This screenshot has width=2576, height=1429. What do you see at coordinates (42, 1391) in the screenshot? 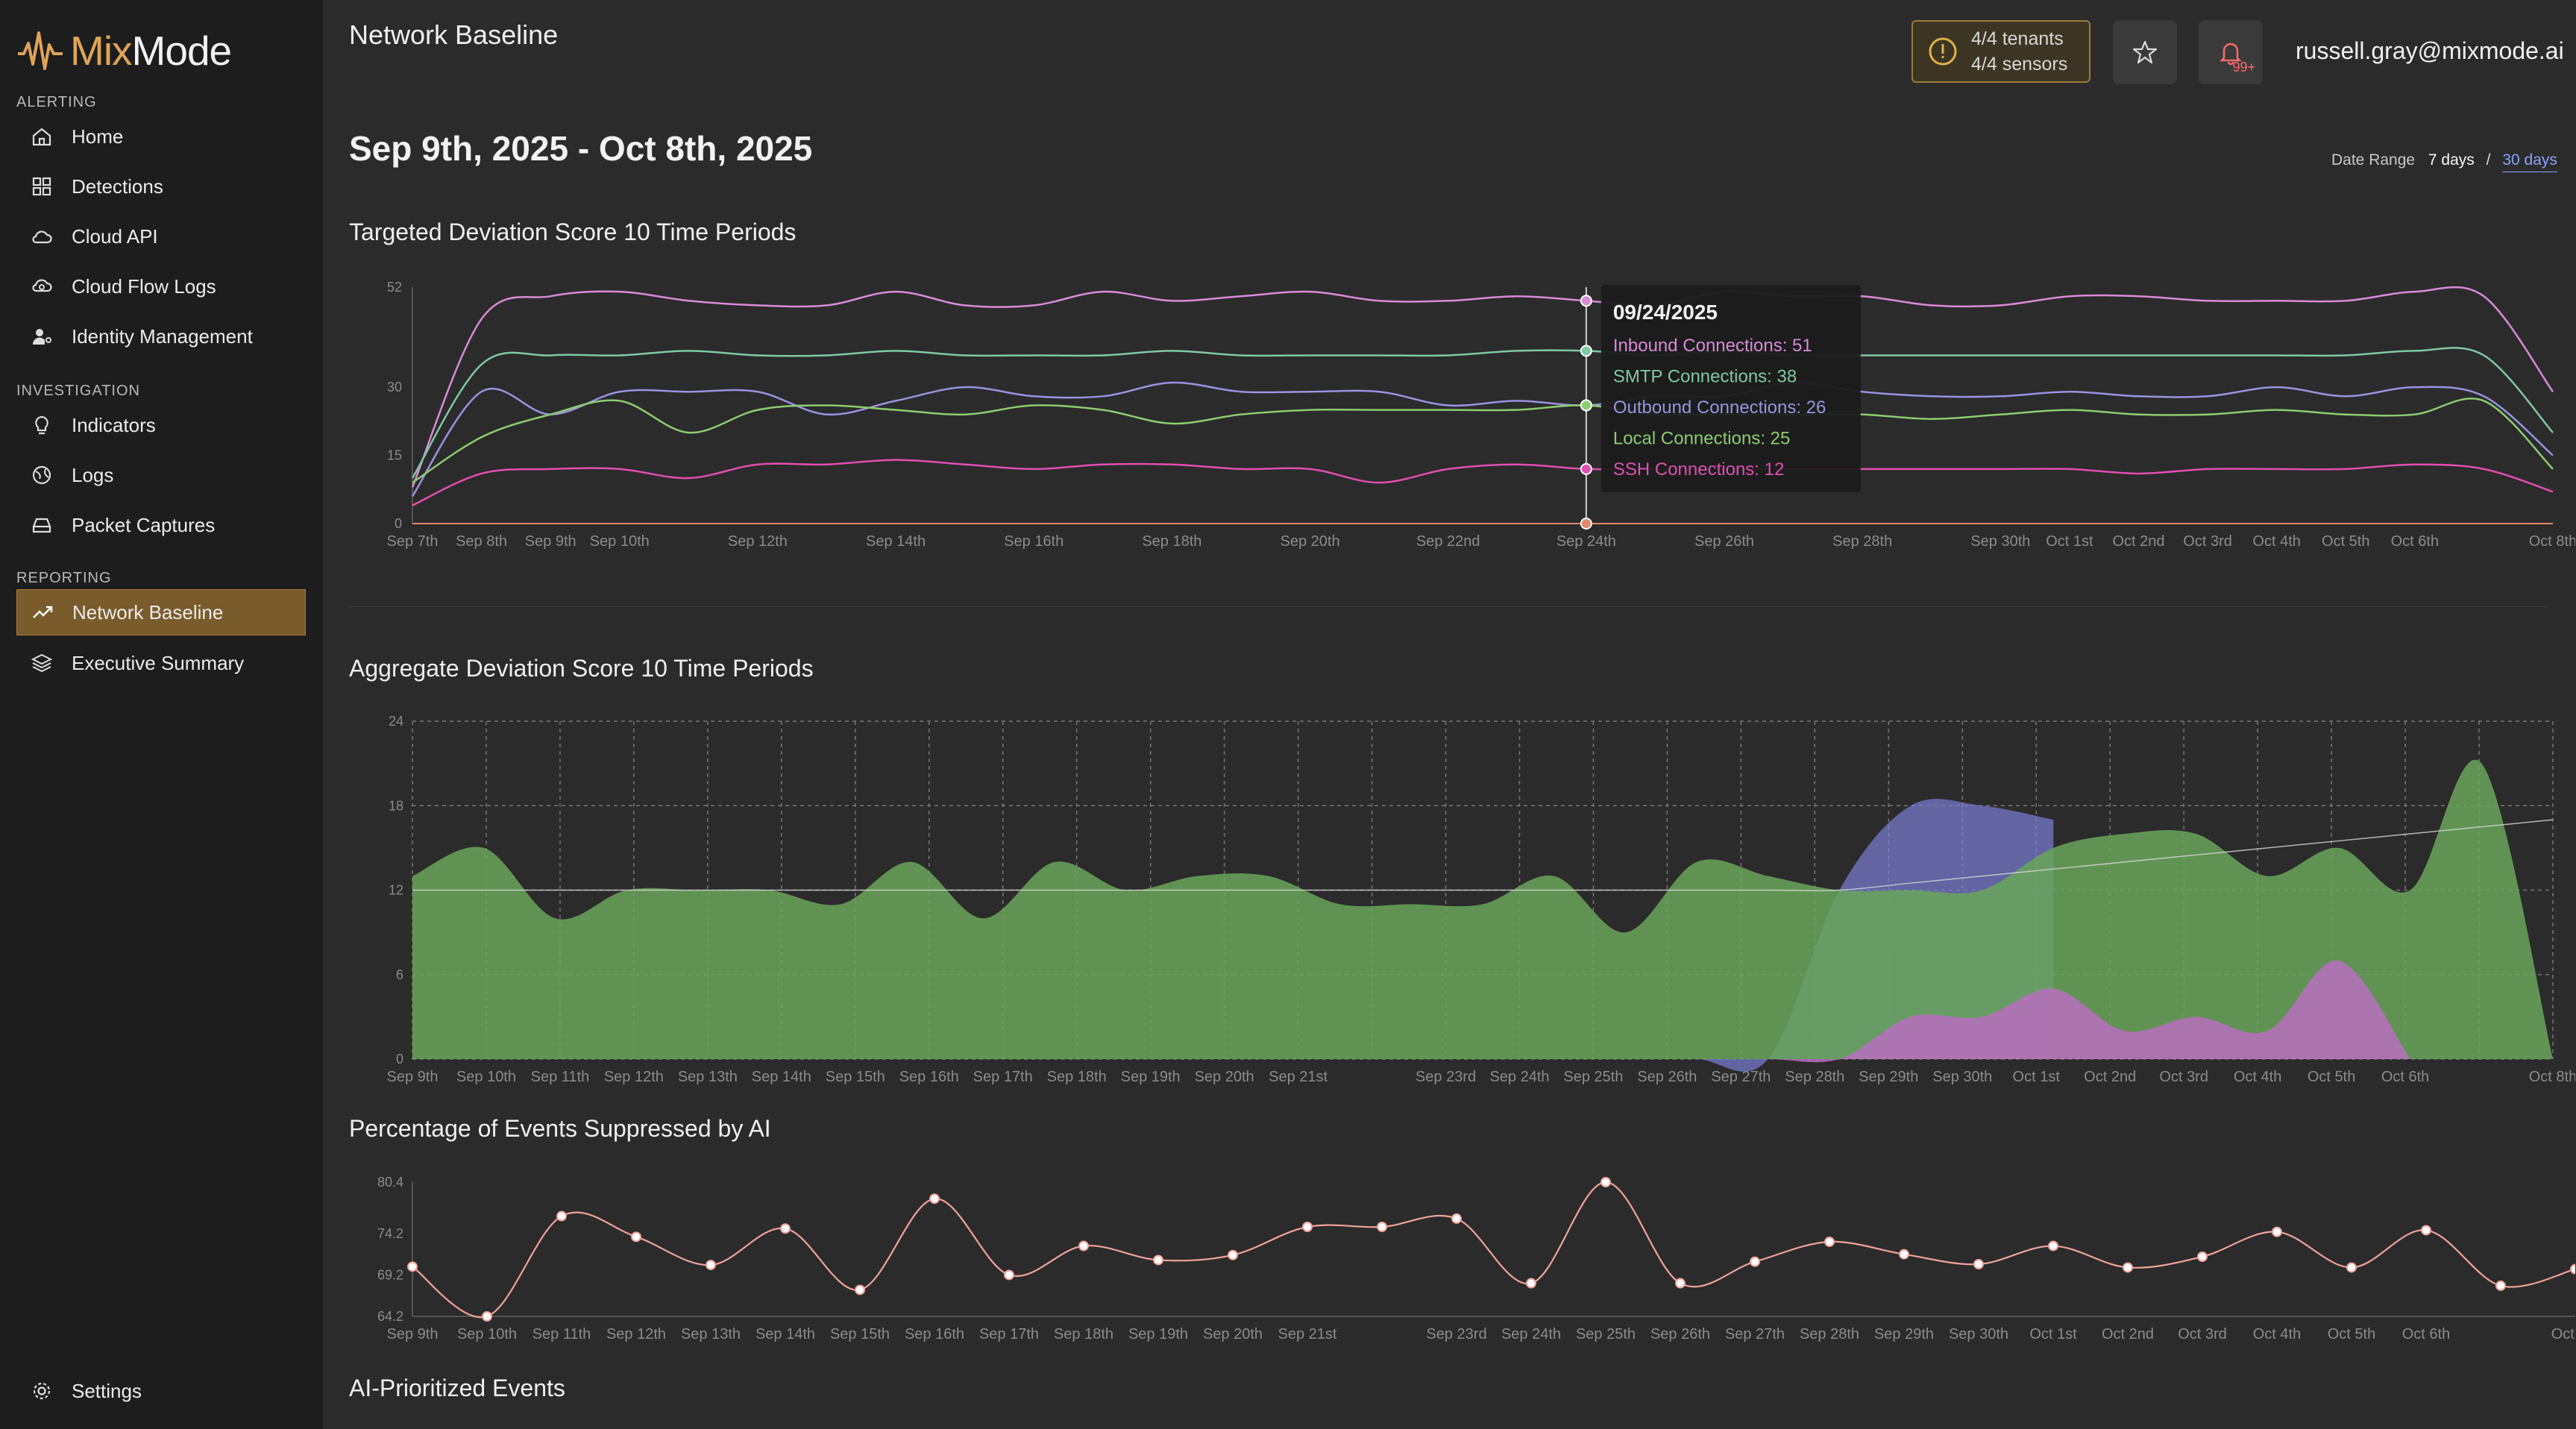
I see `gear-icon` at bounding box center [42, 1391].